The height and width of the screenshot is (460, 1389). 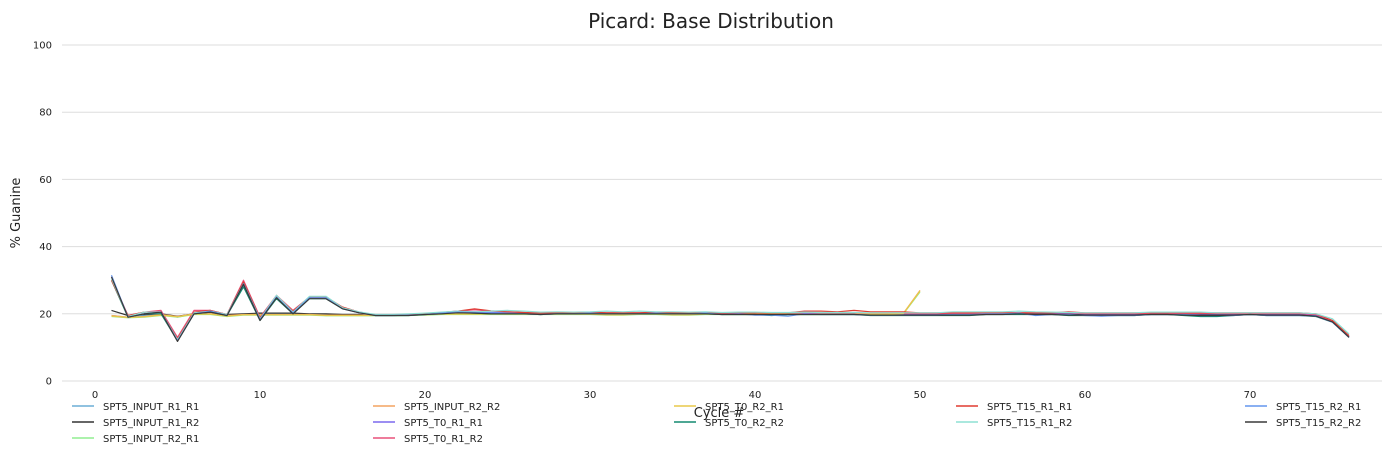 What do you see at coordinates (260, 395) in the screenshot?
I see `x-tick-label: 10` at bounding box center [260, 395].